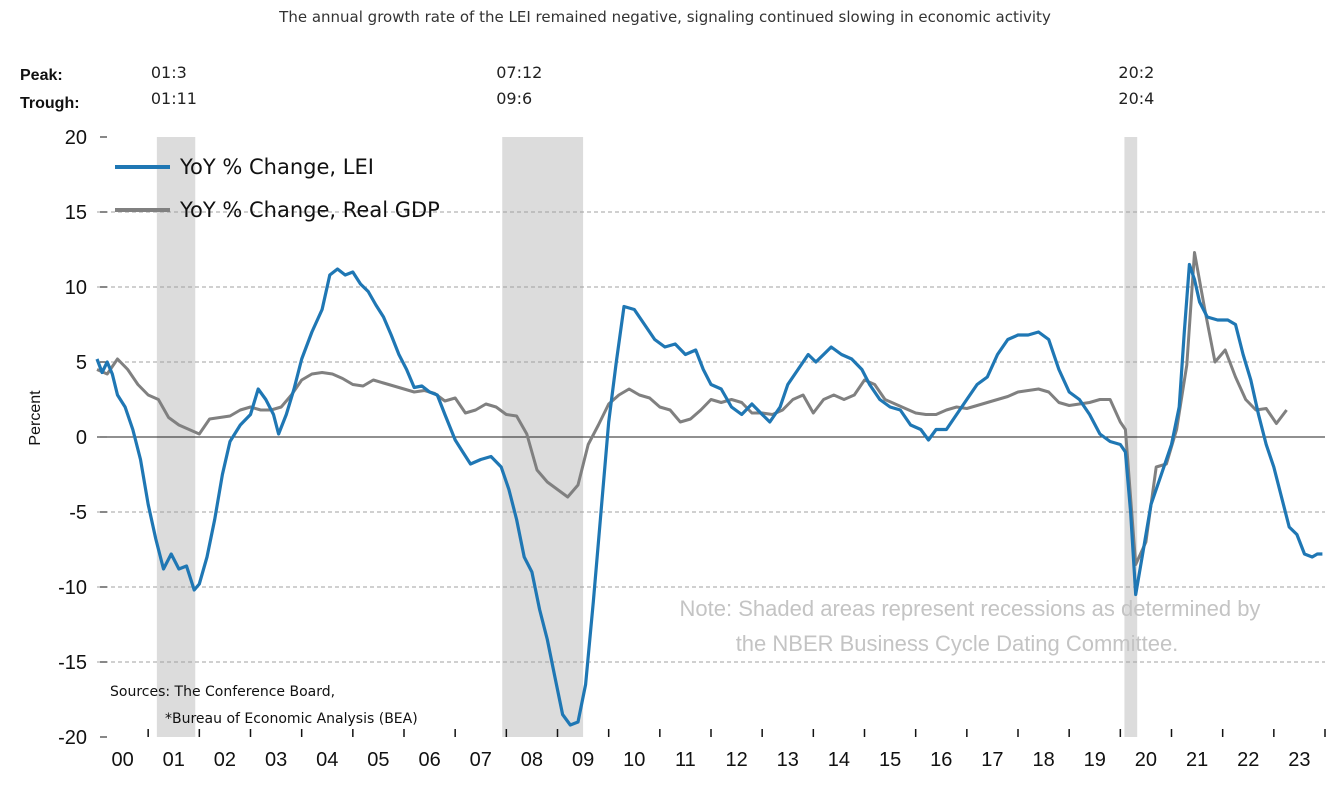 Image resolution: width=1343 pixels, height=786 pixels. What do you see at coordinates (169, 72) in the screenshot?
I see `peak-date-1: 01:3` at bounding box center [169, 72].